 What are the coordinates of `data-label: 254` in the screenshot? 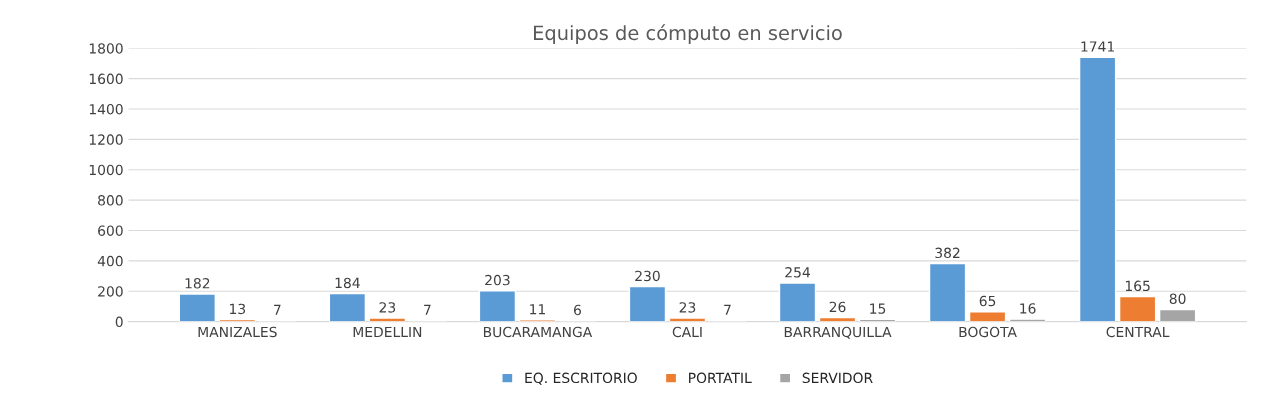 It's located at (797, 272).